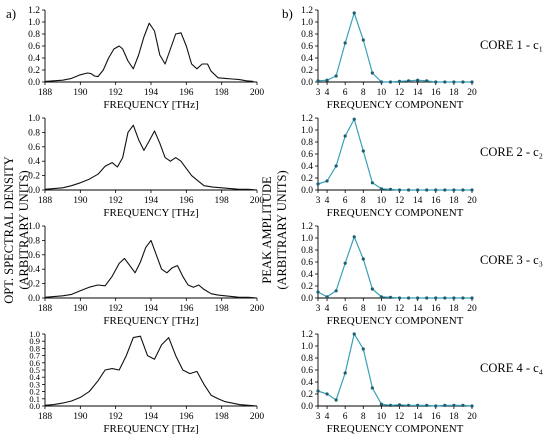  What do you see at coordinates (150, 213) in the screenshot?
I see `x-axis-label: FREQUENCY [THz]` at bounding box center [150, 213].